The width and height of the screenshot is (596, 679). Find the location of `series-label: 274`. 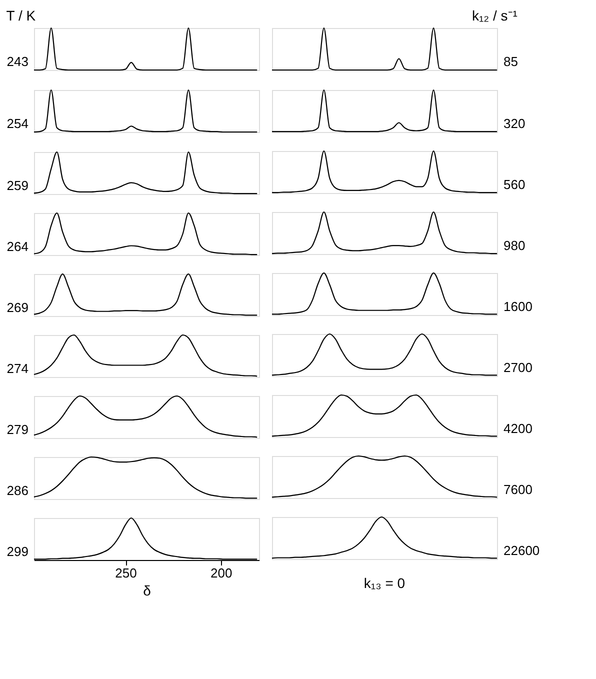

series-label: 274 is located at coordinates (17, 368).